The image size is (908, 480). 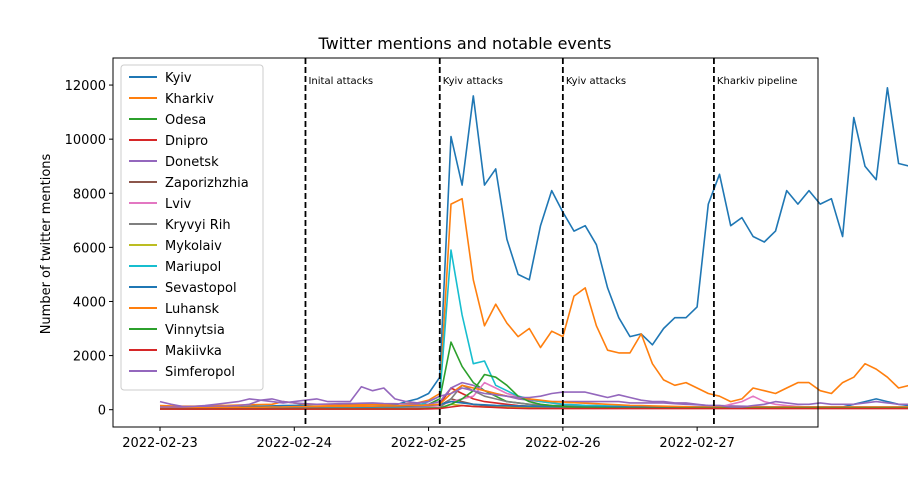 What do you see at coordinates (195, 330) in the screenshot?
I see `legend-entry-12: Vinnytsia` at bounding box center [195, 330].